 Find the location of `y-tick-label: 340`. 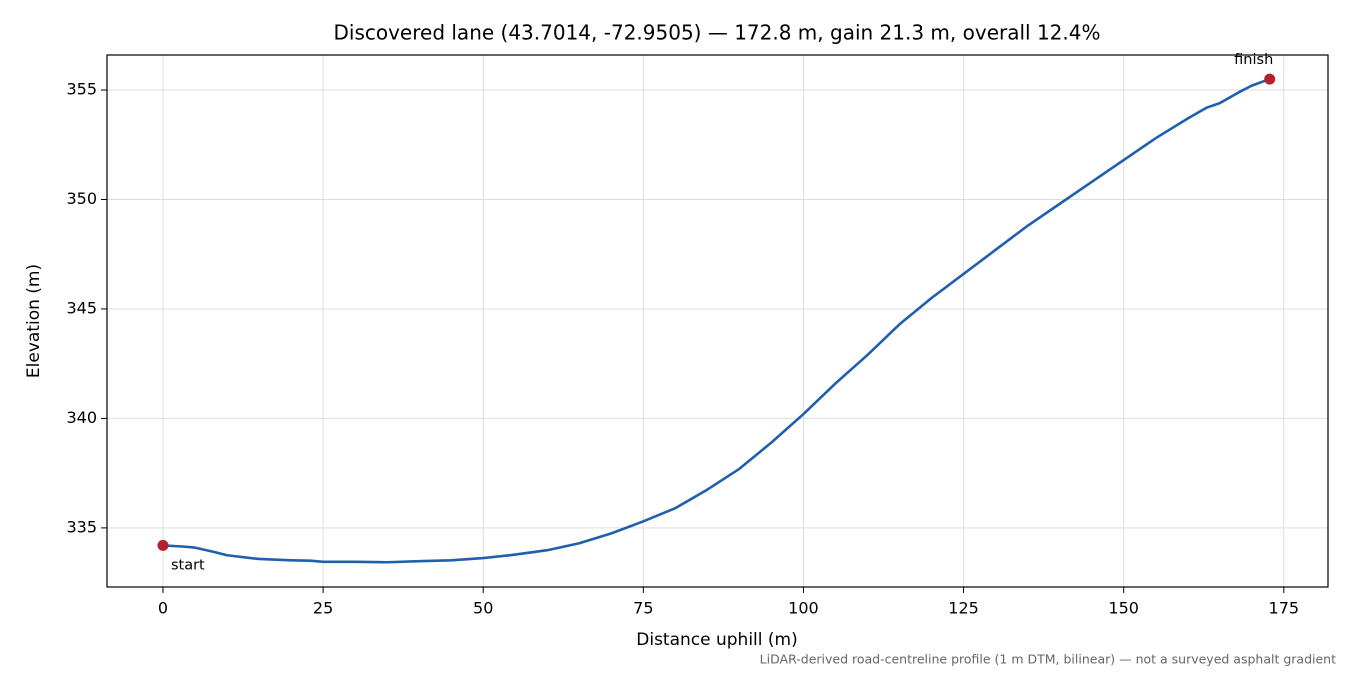

y-tick-label: 340 is located at coordinates (81, 417).